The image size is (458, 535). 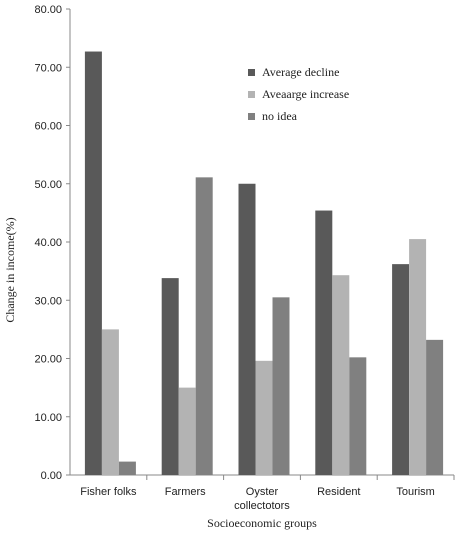 What do you see at coordinates (48, 127) in the screenshot?
I see `y-tick-label: 60.00` at bounding box center [48, 127].